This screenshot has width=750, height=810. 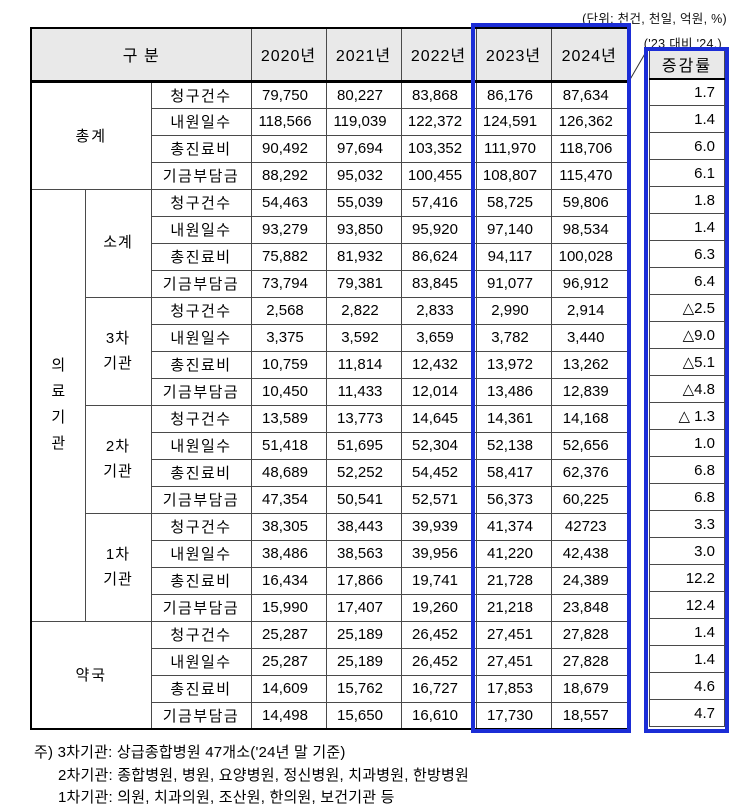 I want to click on value-cell: 27,451, so click(x=513, y=634).